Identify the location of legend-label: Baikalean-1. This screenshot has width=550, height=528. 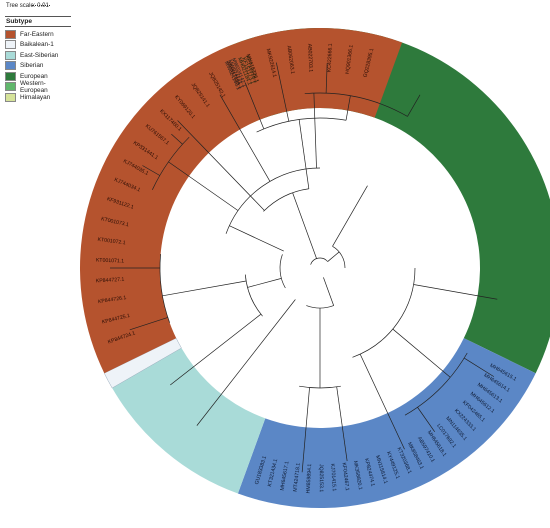
(37, 45).